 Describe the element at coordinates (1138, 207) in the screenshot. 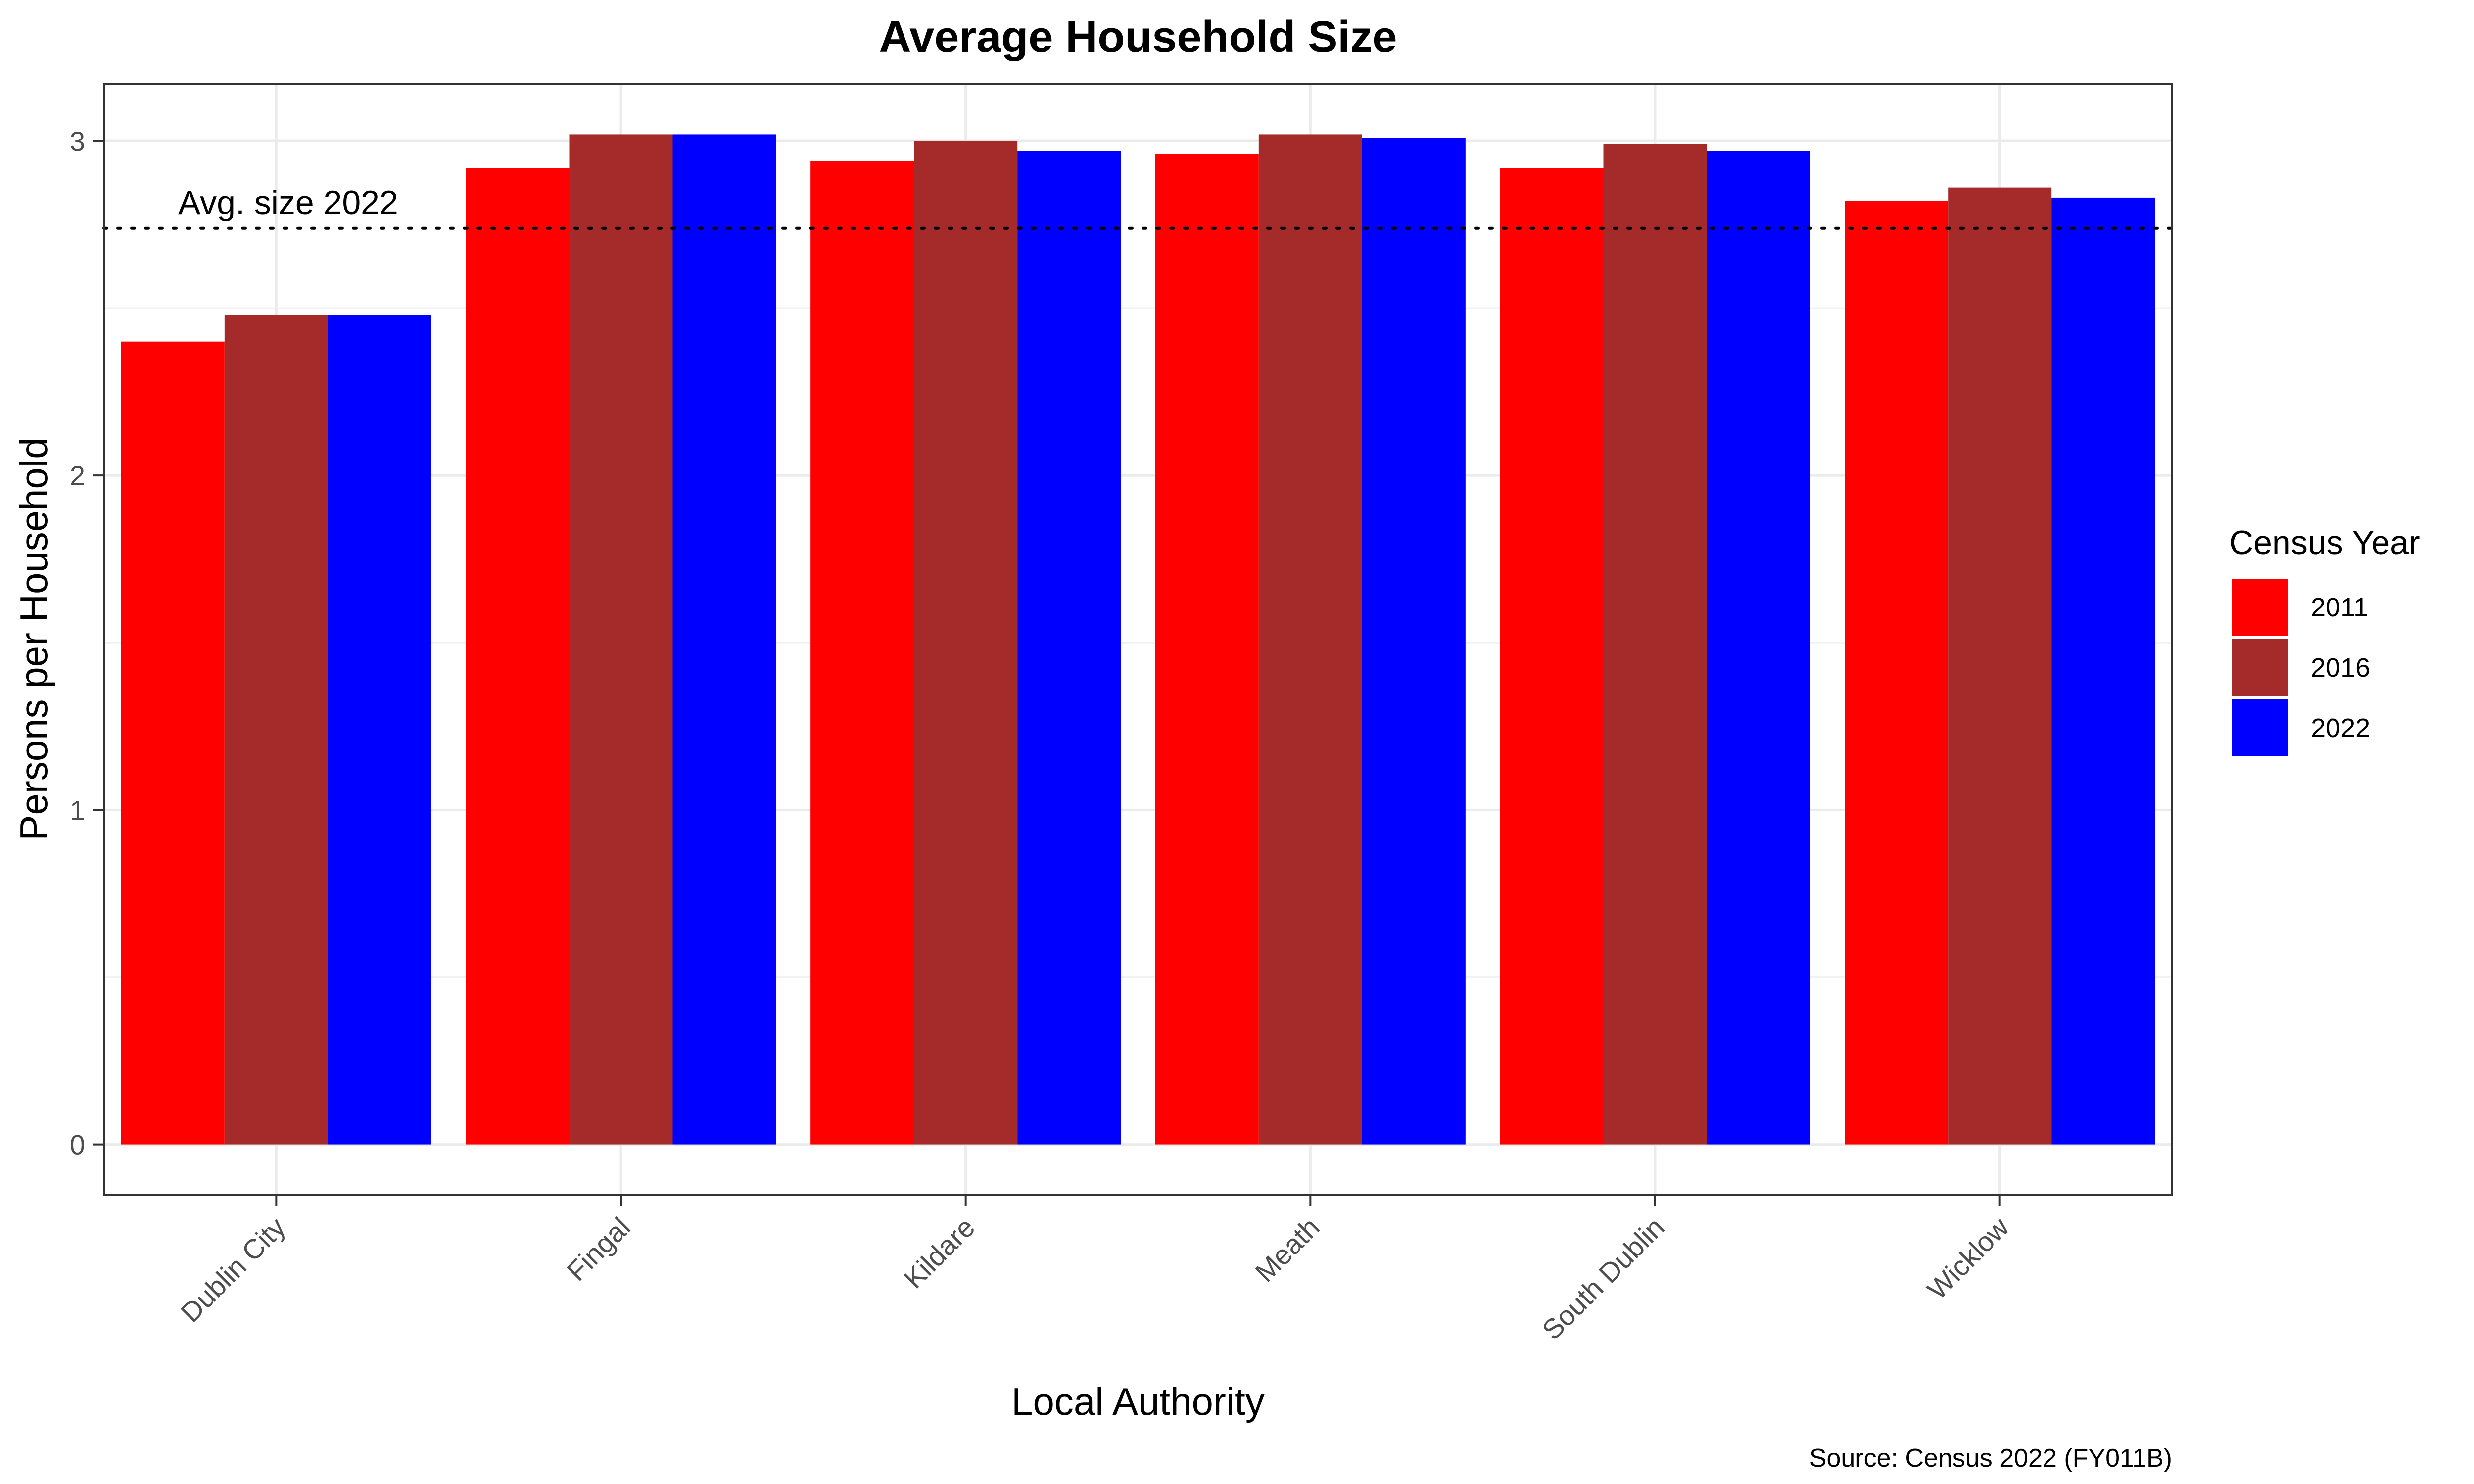

I see `reference-line-group: Avg. size 2022` at that location.